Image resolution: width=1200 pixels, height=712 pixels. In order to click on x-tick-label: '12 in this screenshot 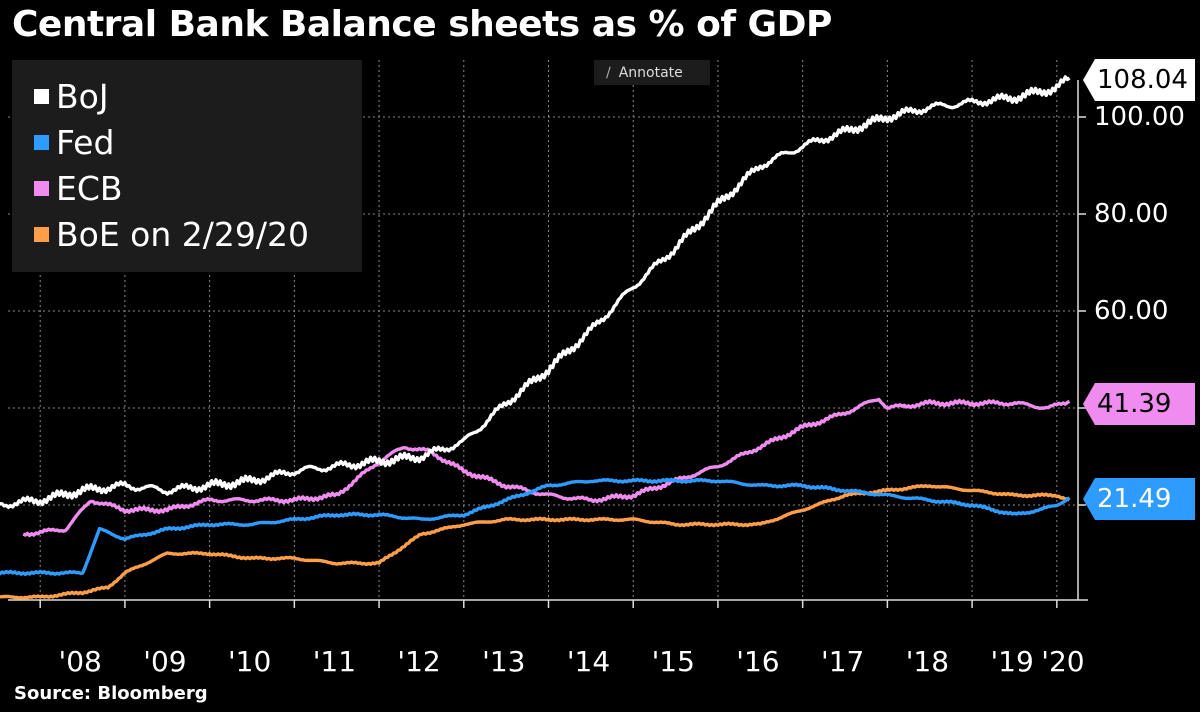, I will do `click(419, 661)`.